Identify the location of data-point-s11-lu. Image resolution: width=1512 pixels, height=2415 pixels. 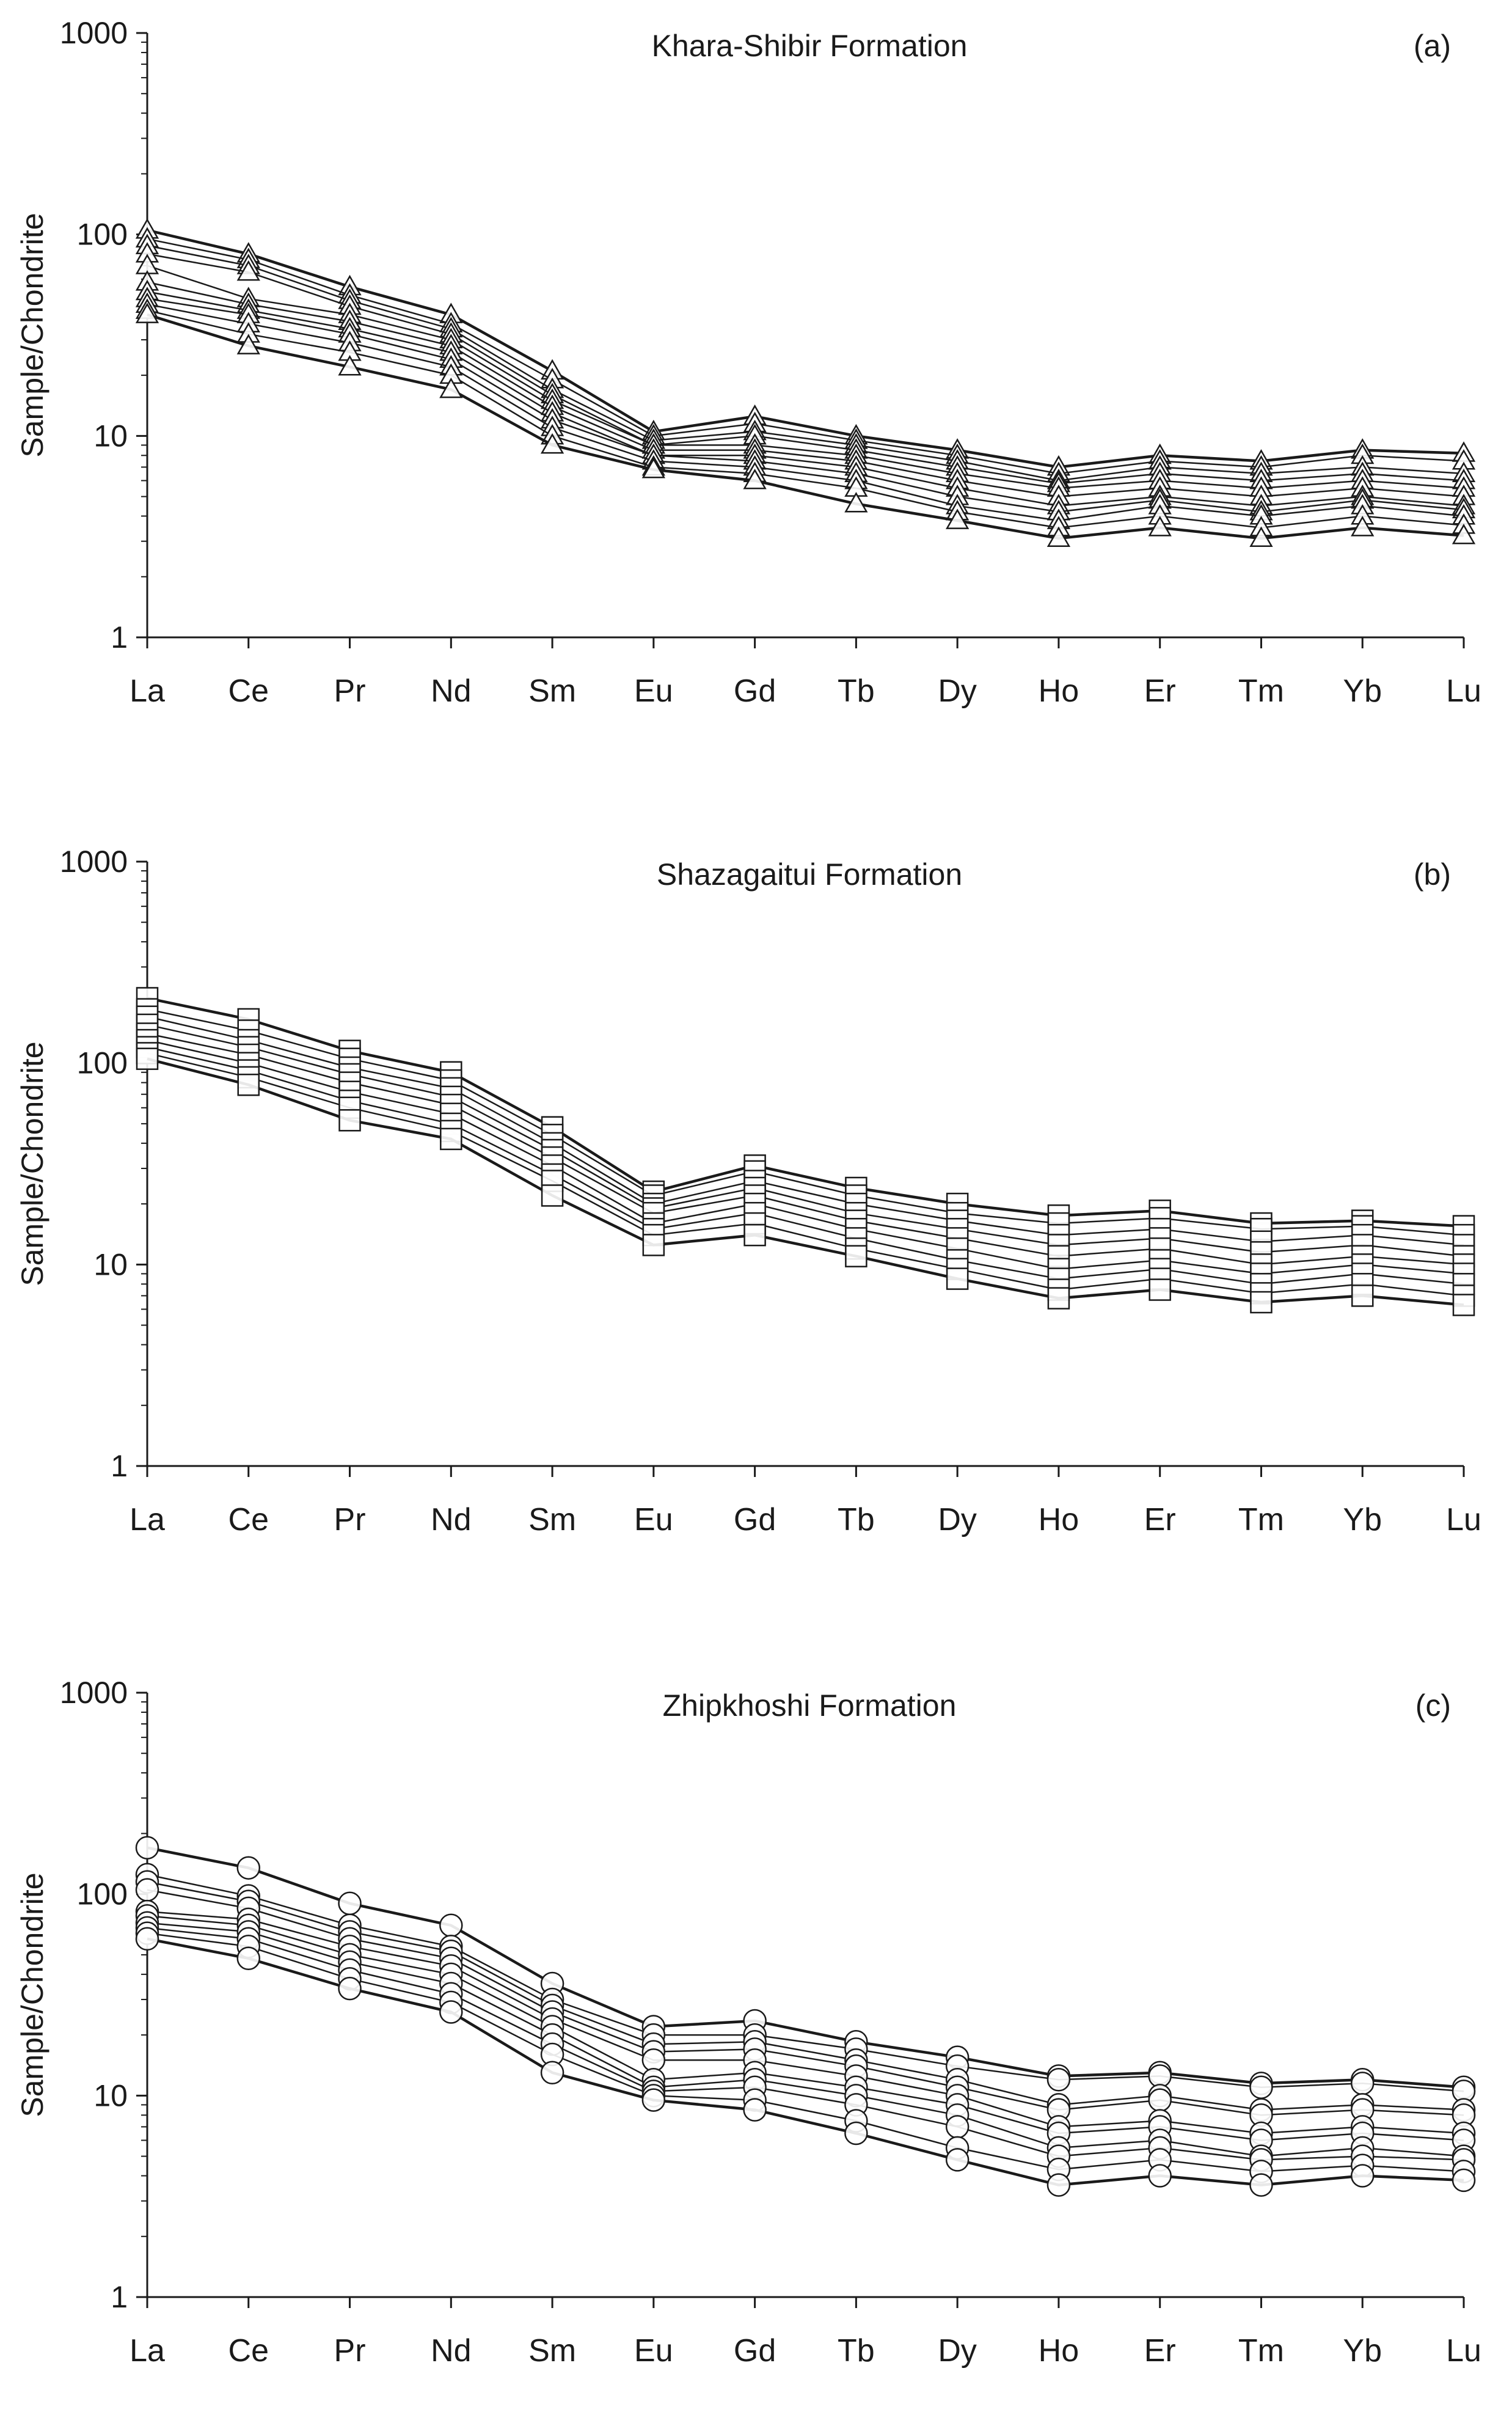
(1464, 533).